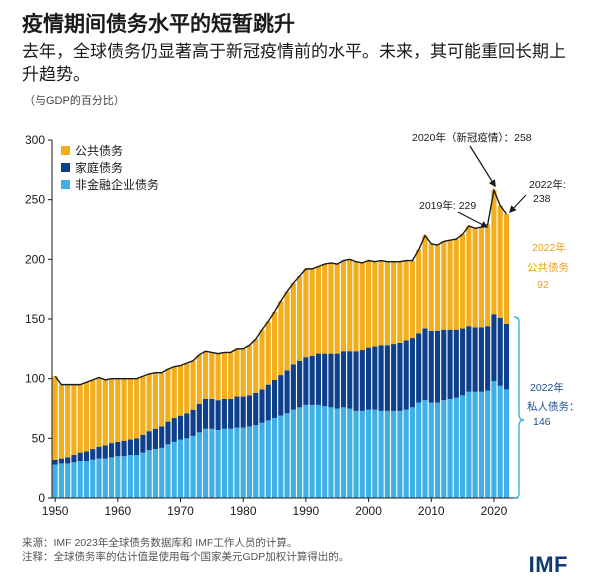 Image resolution: width=592 pixels, height=588 pixels. I want to click on bar-nonfinancial-1997, so click(350, 453).